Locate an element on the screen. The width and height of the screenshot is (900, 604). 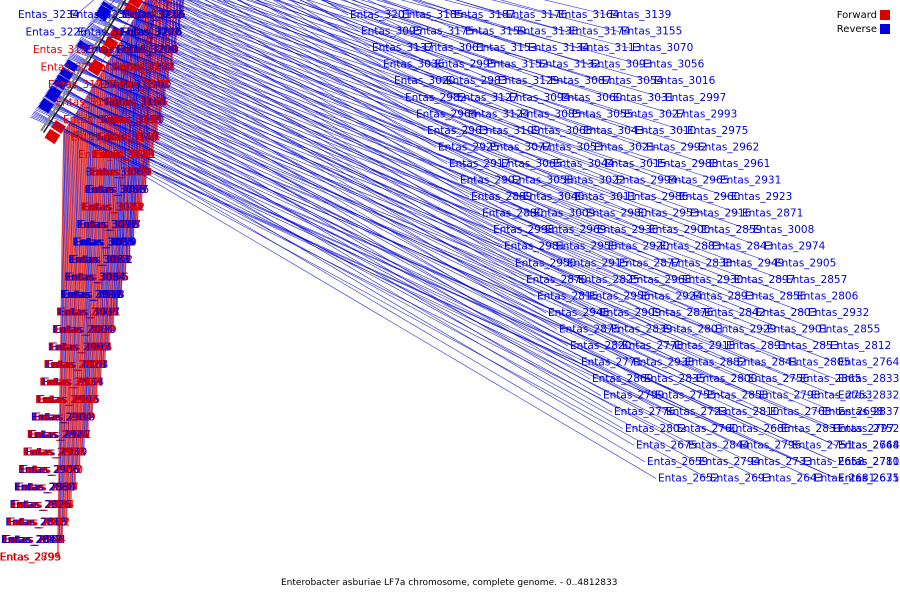
gene-label: Entas_2800 is located at coordinates (726, 379).